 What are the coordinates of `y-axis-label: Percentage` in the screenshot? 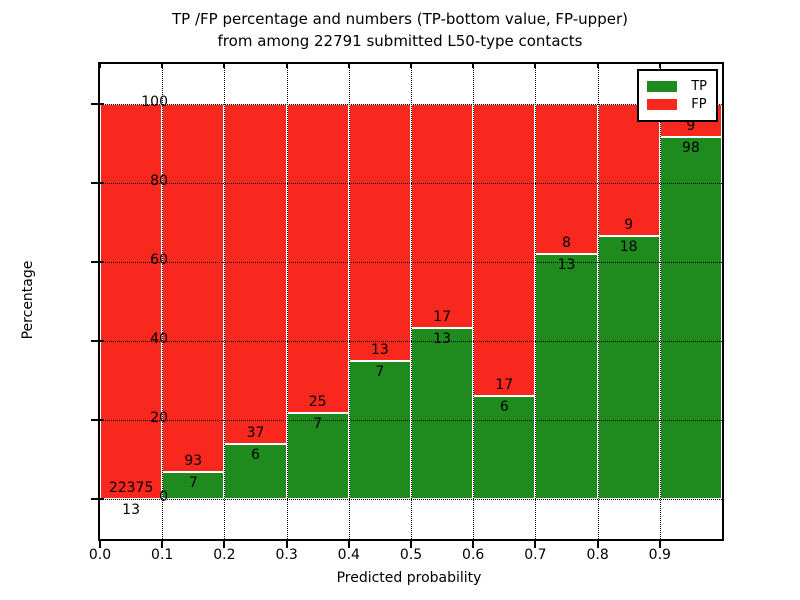 It's located at (28, 300).